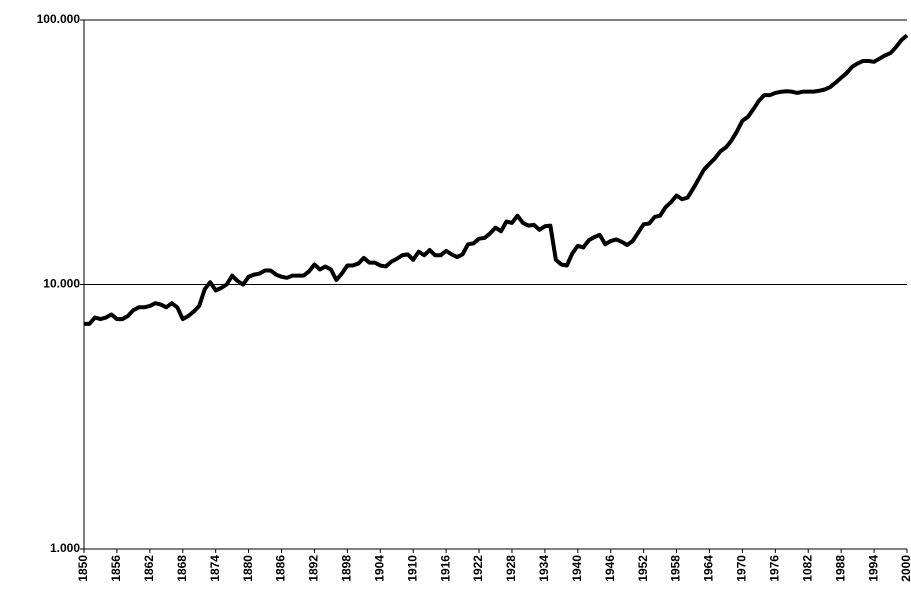 This screenshot has height=600, width=911. Describe the element at coordinates (83, 568) in the screenshot. I see `x-tick-label: 1850` at that location.